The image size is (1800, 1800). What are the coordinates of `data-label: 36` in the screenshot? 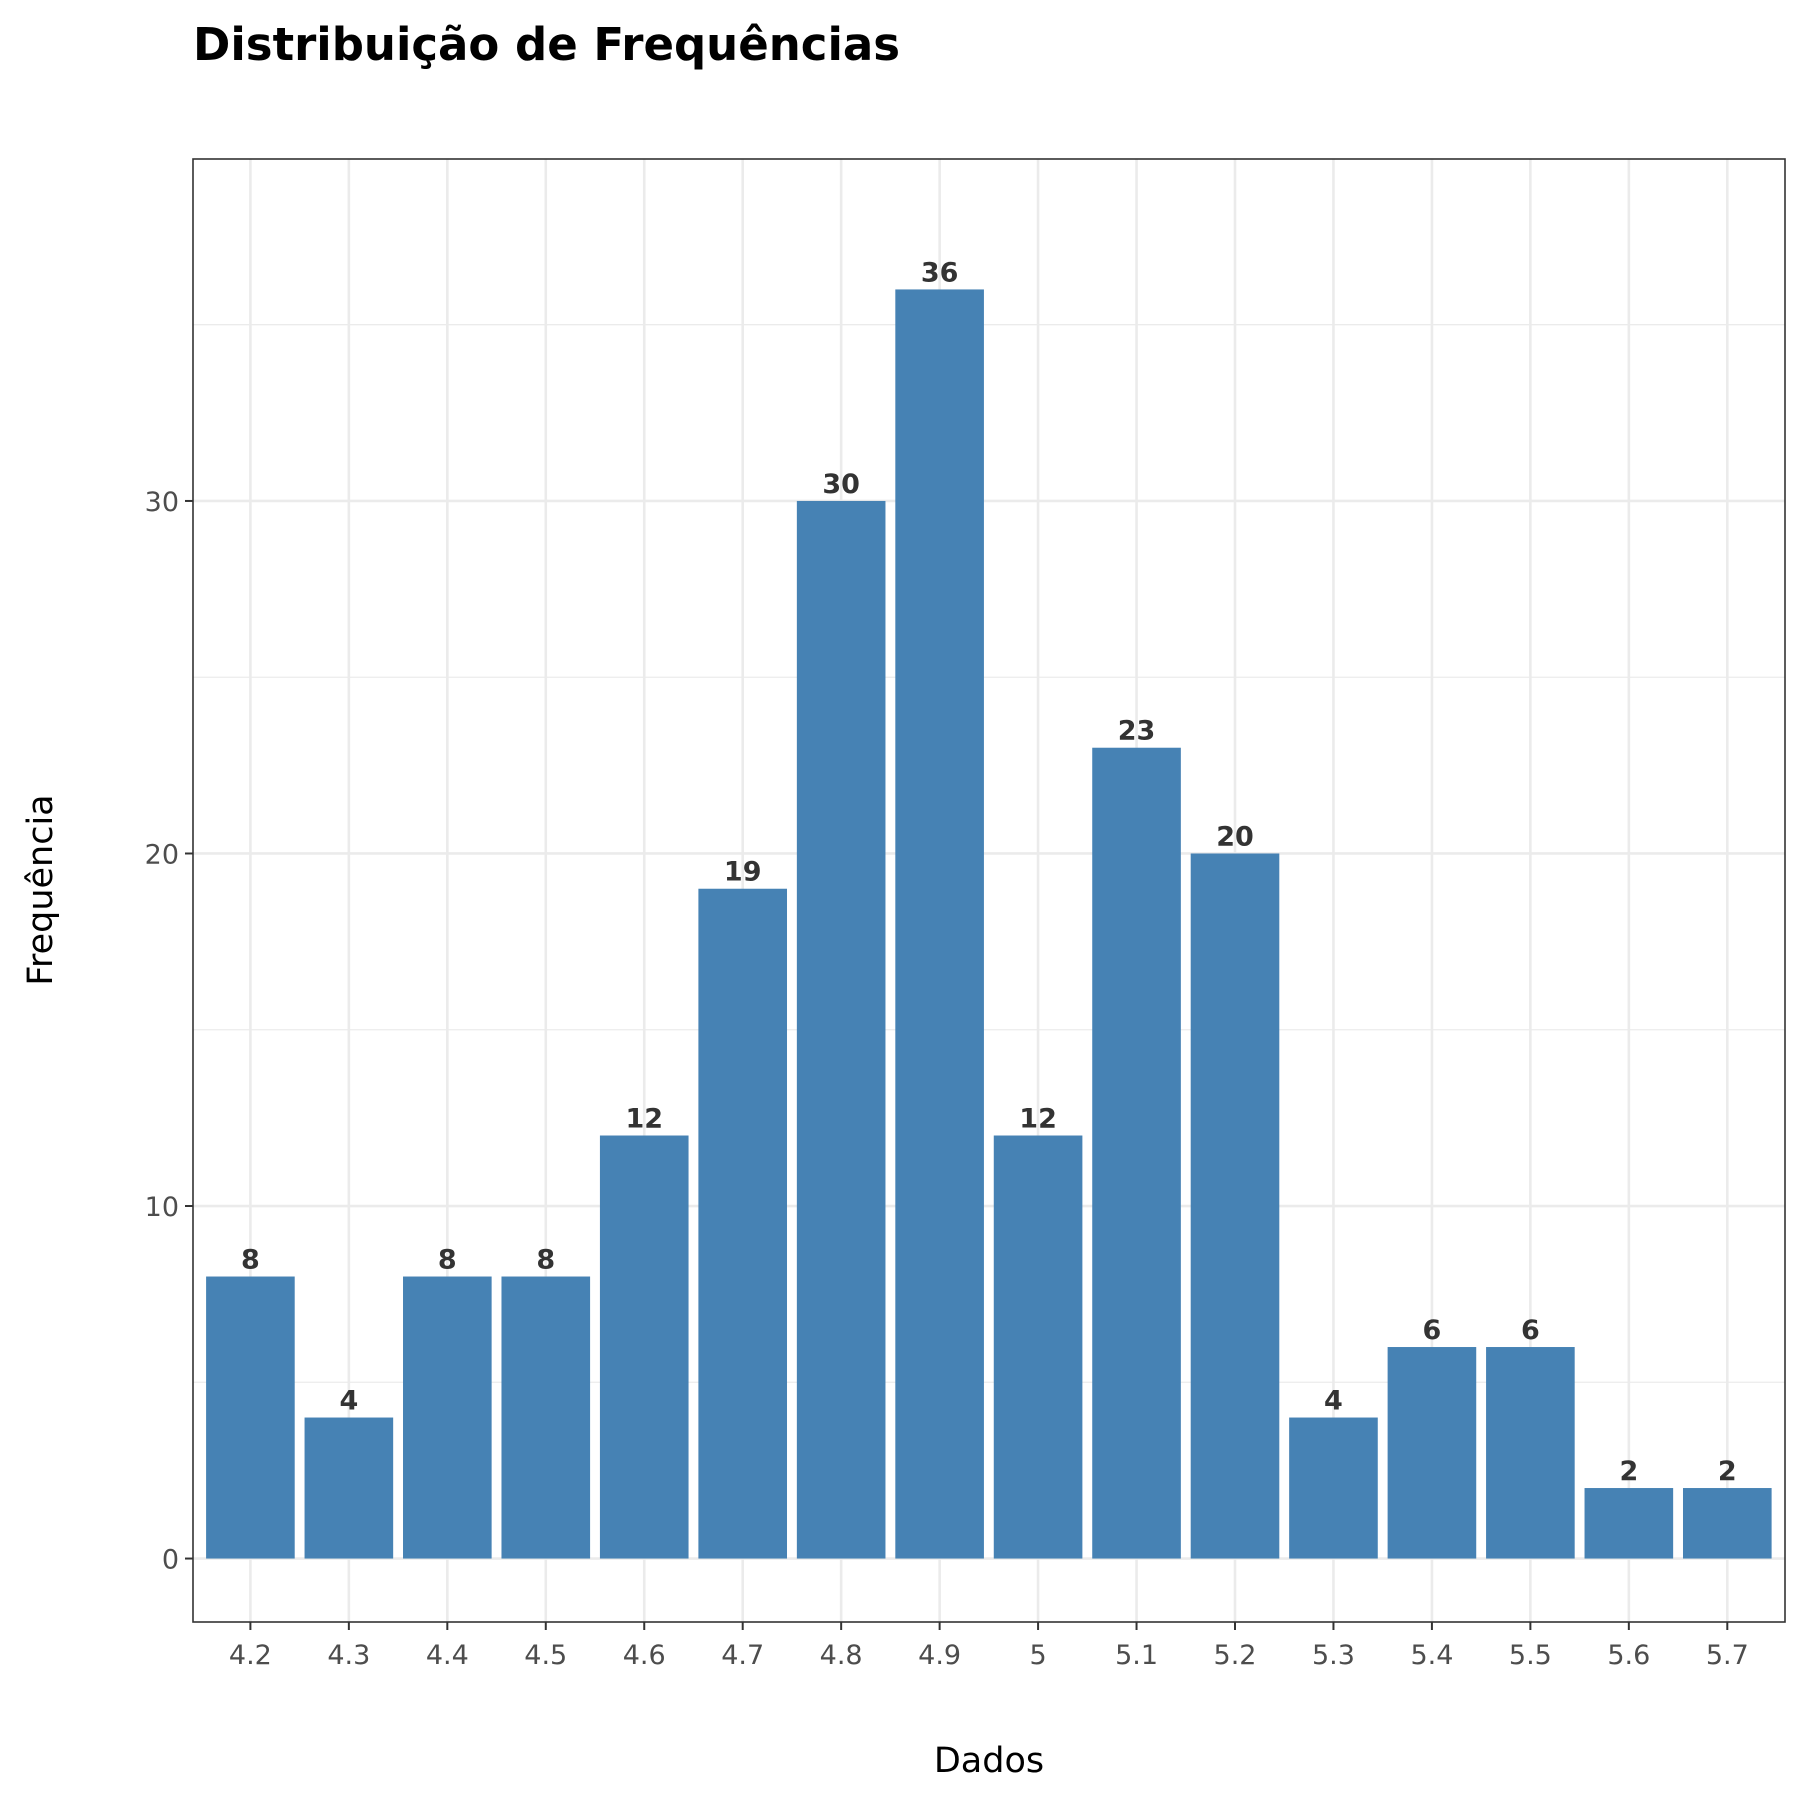 It's located at (940, 272).